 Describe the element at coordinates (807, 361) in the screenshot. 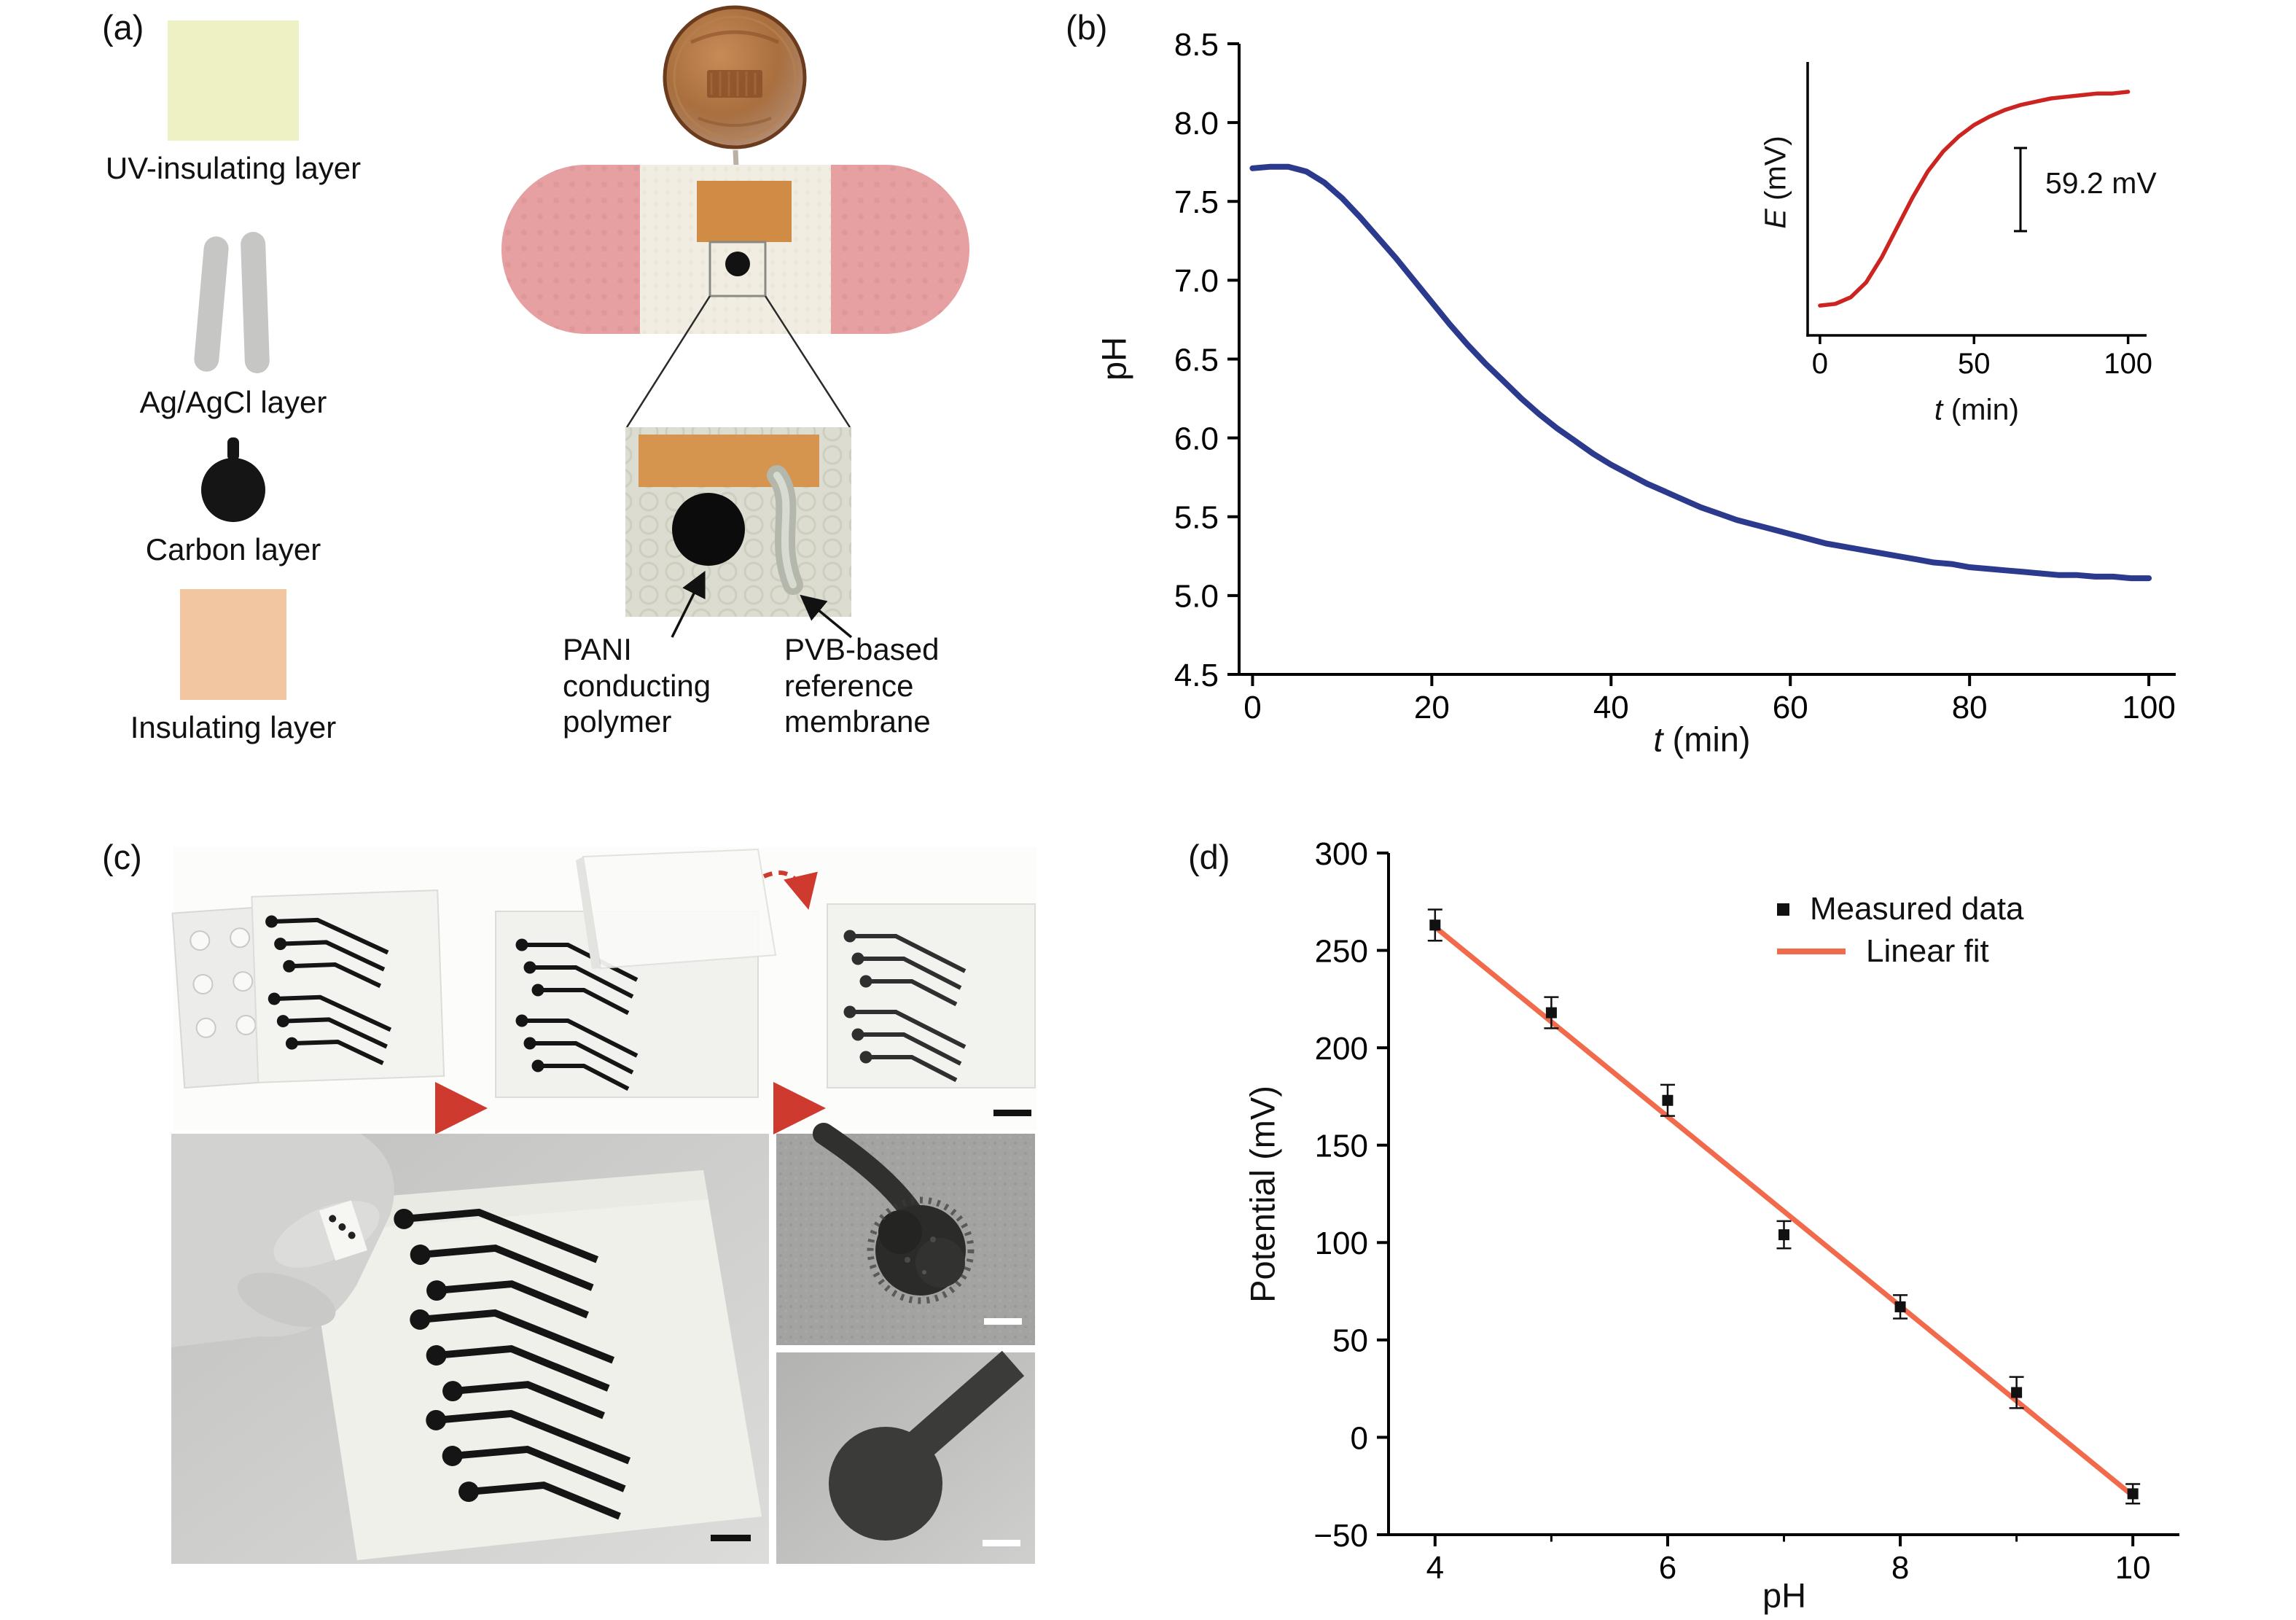

I see `zoom-line-right` at that location.